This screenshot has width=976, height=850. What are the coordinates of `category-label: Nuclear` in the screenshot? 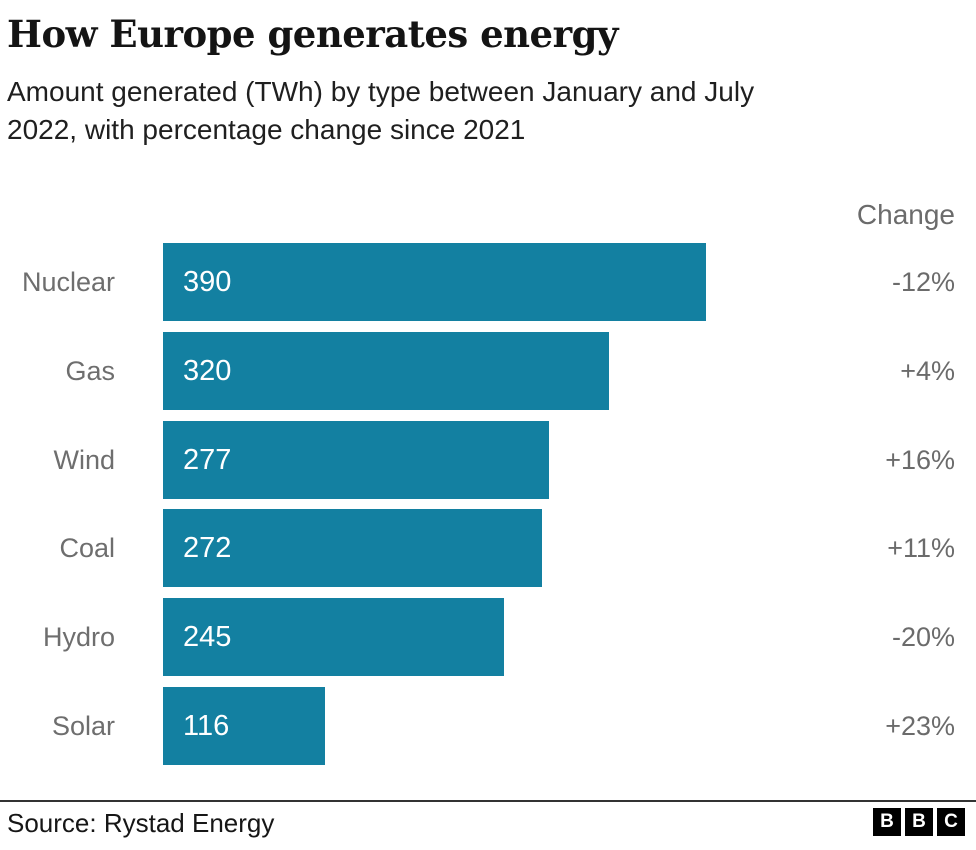 It's located at (68, 281).